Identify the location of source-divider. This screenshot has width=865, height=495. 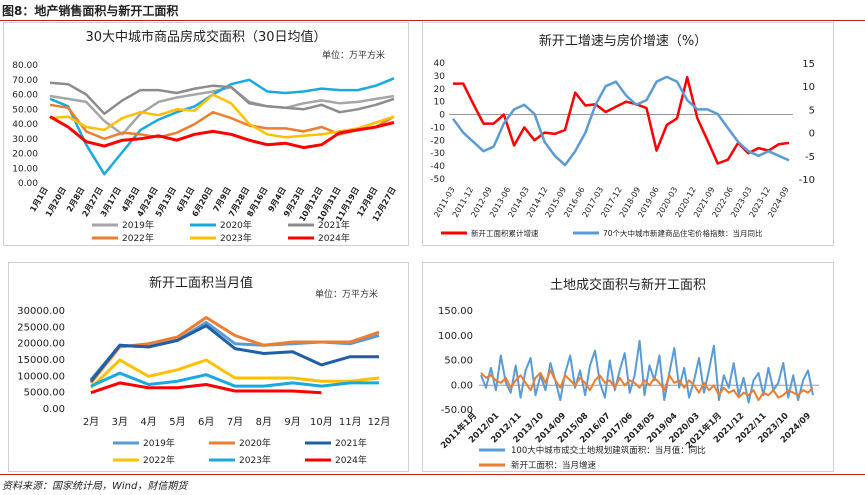
(432, 474).